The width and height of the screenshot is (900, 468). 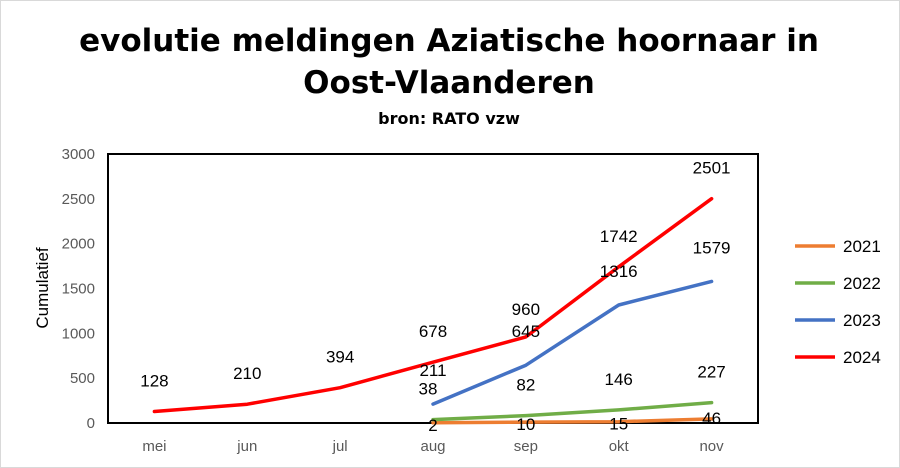 I want to click on y-tick-label: 0, so click(x=91, y=423).